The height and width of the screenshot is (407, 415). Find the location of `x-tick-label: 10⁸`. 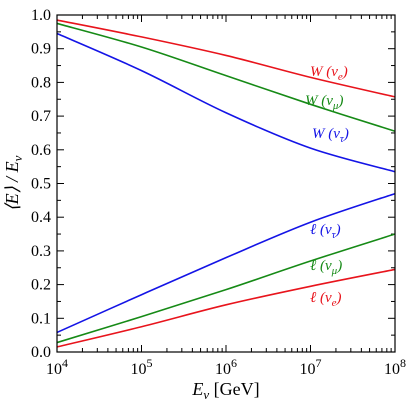

x-tick-label: 10⁸ is located at coordinates (395, 367).